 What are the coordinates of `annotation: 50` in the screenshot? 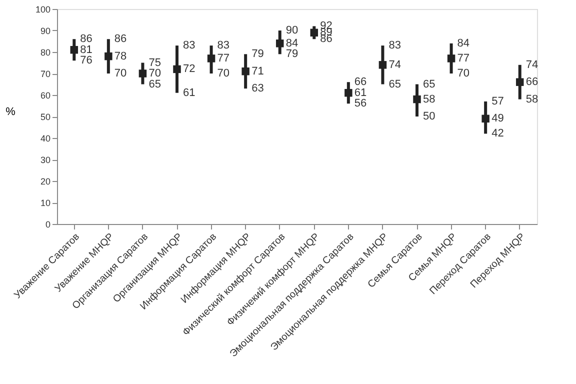 It's located at (429, 116).